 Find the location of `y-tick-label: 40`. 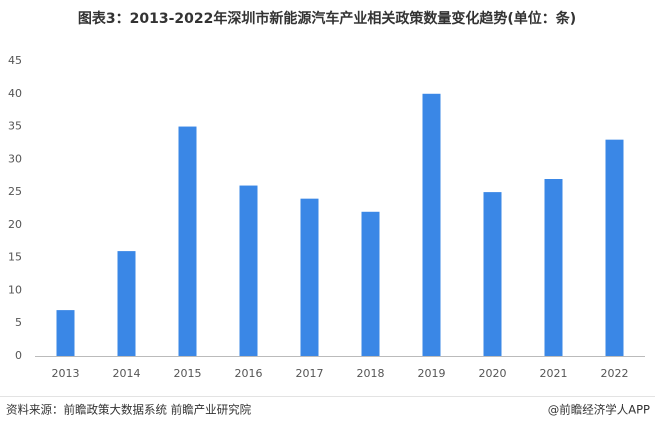

y-tick-label: 40 is located at coordinates (15, 93).